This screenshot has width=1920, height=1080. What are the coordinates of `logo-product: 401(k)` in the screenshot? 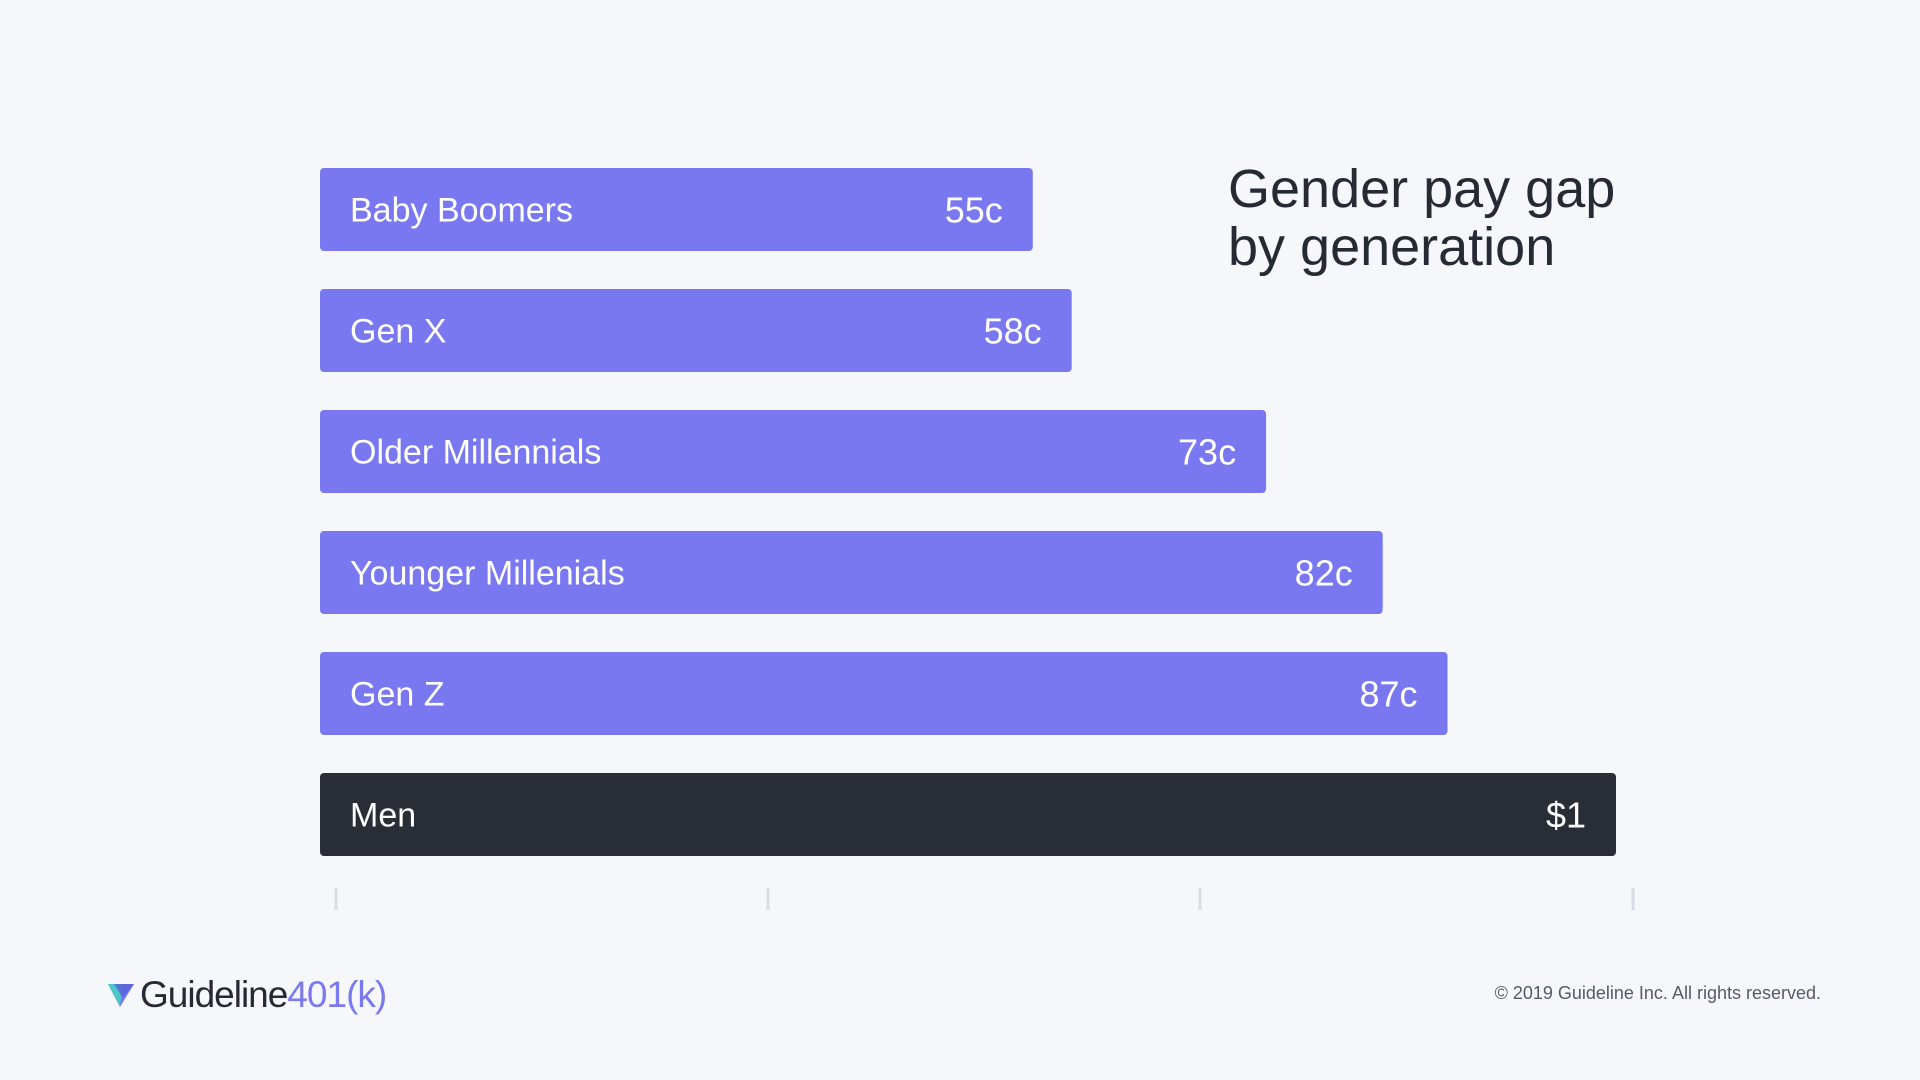 It's located at (337, 994).